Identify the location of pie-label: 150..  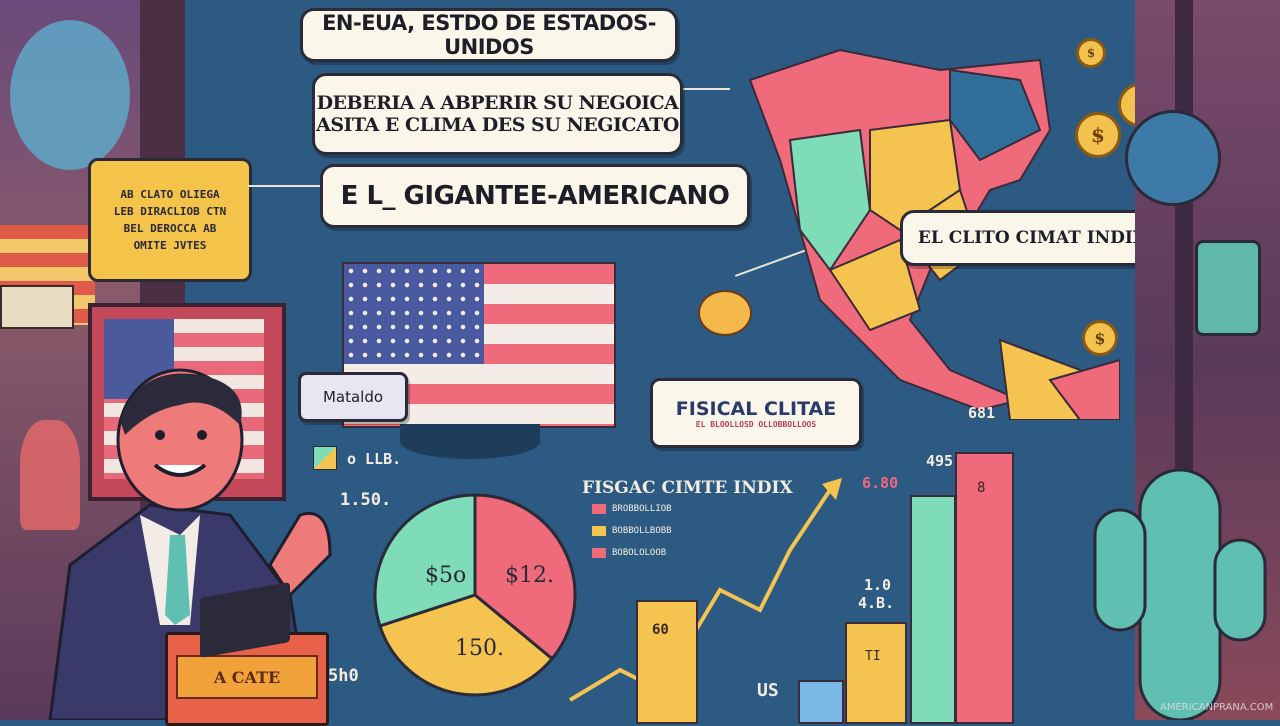
(479, 648).